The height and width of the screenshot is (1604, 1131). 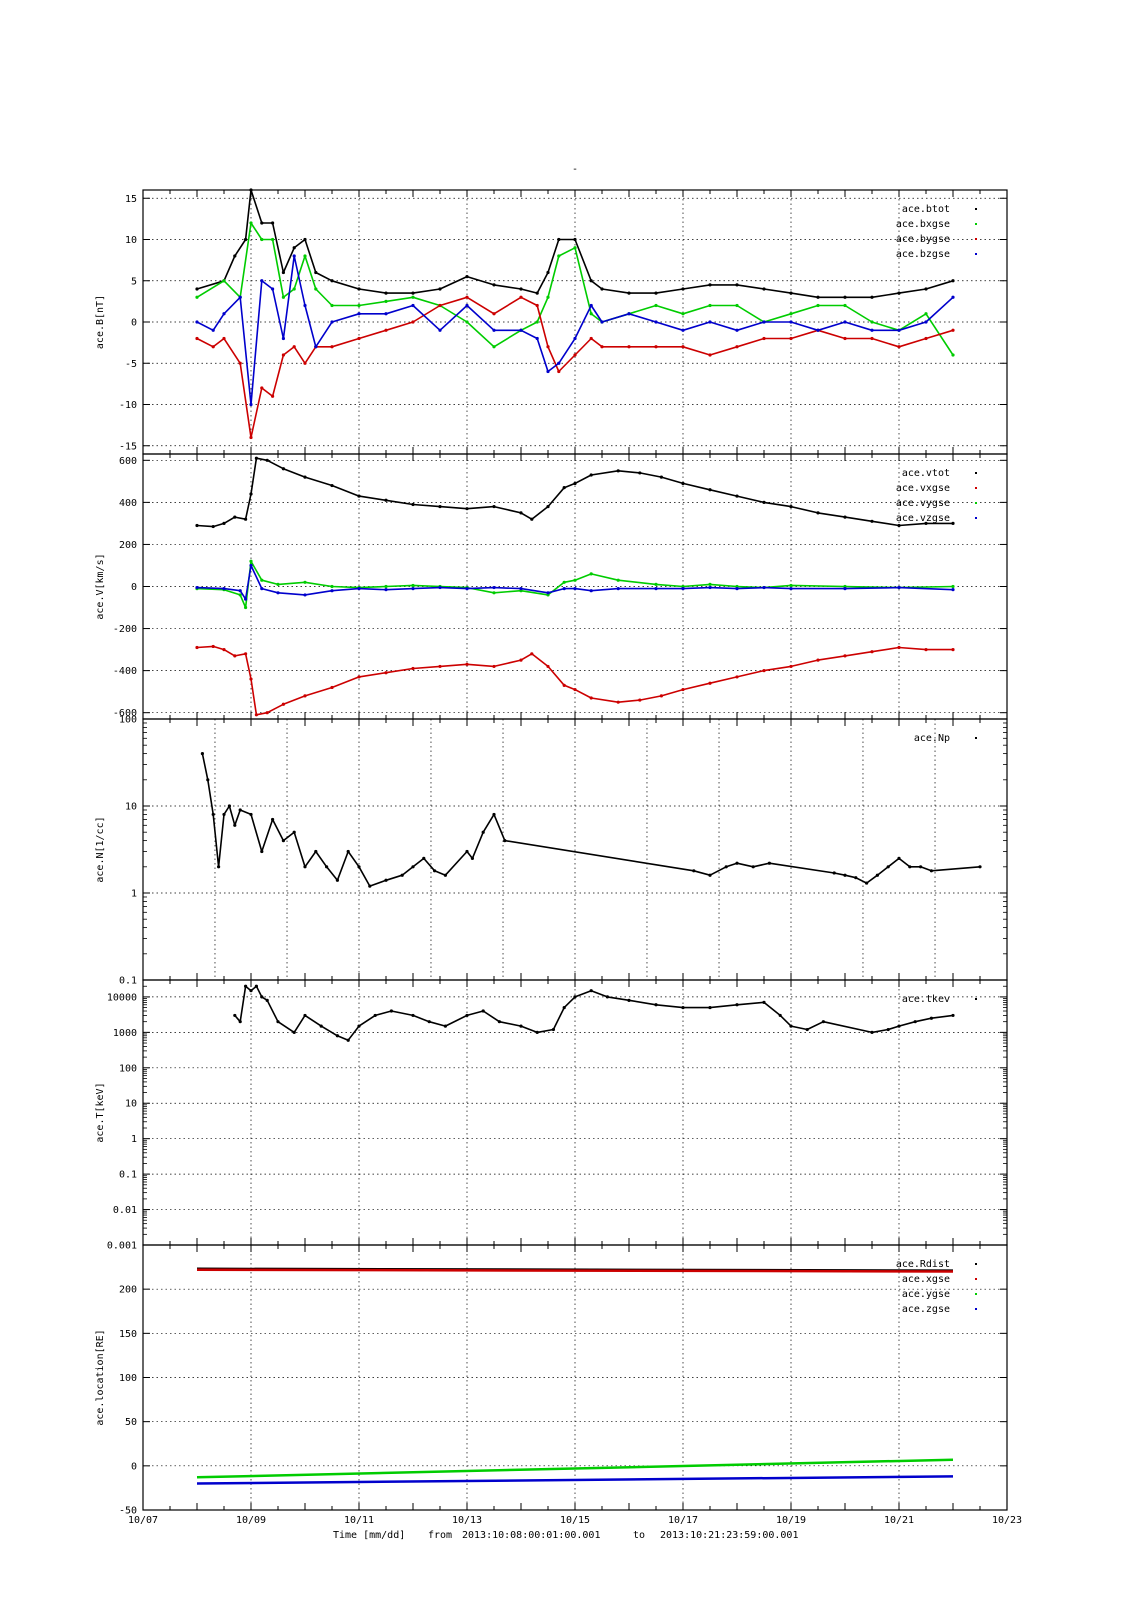 I want to click on legend-label: ace.ygse, so click(x=926, y=1294).